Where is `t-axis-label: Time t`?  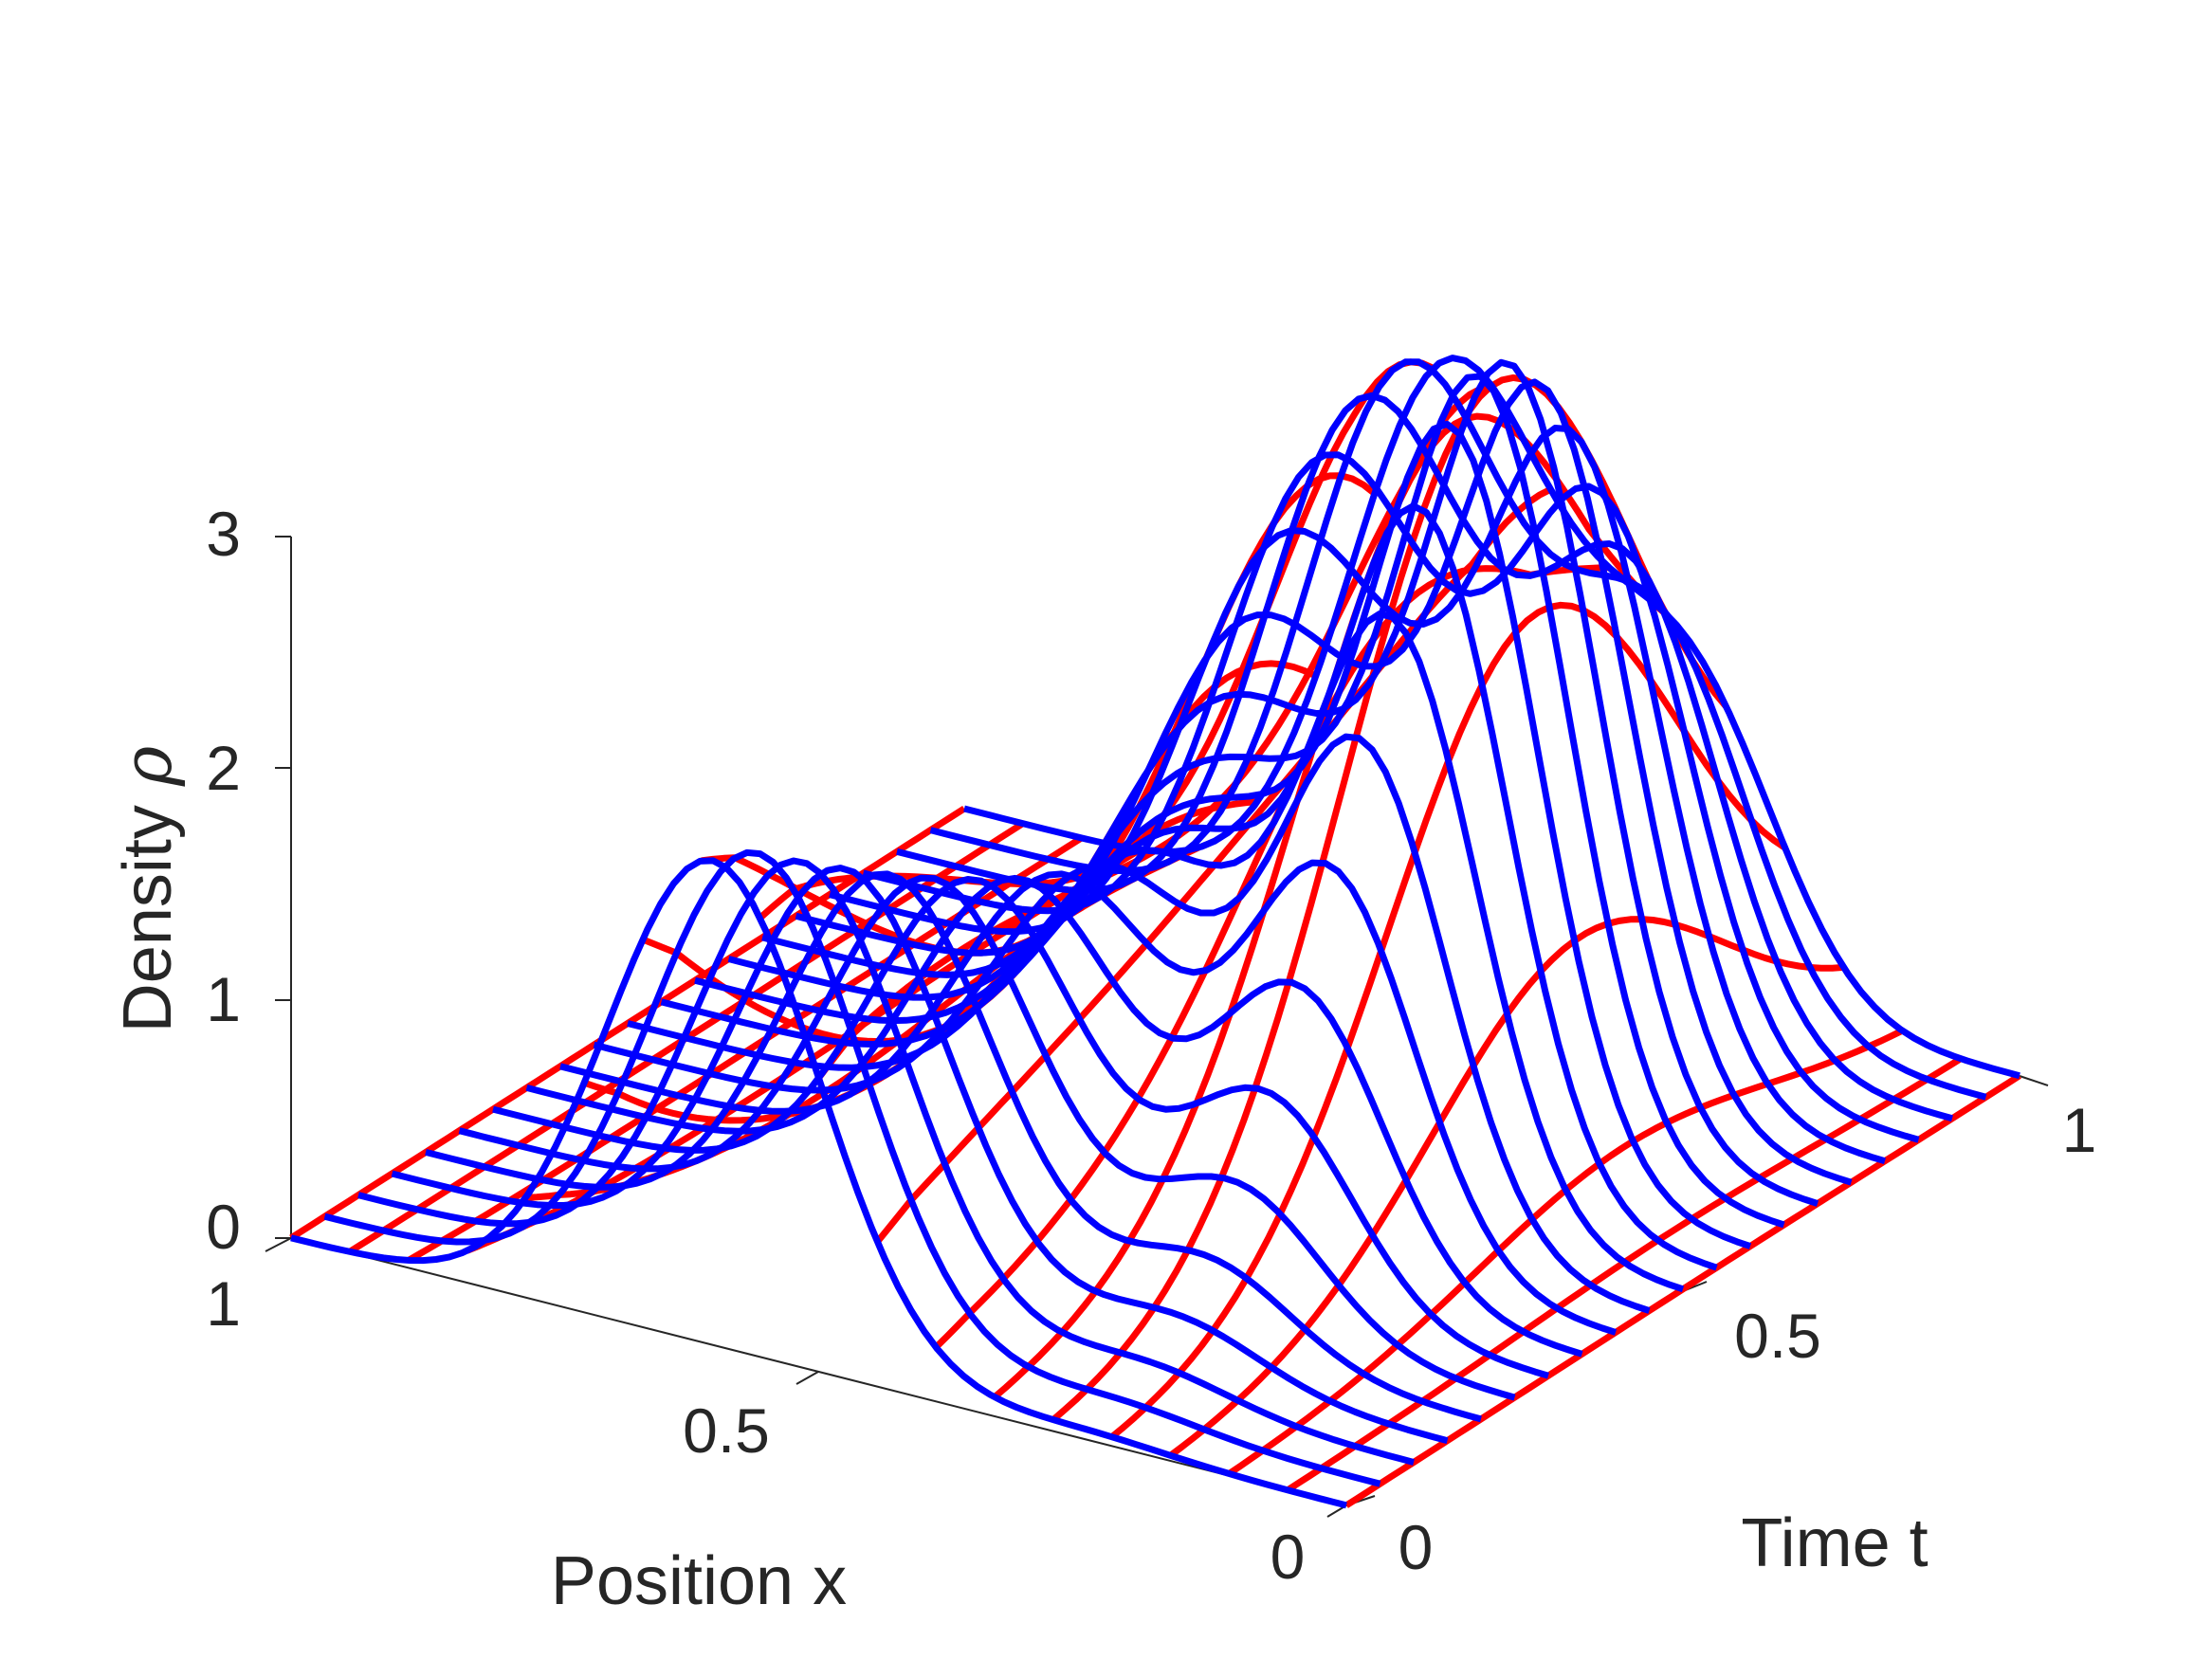
t-axis-label: Time t is located at coordinates (1834, 1543).